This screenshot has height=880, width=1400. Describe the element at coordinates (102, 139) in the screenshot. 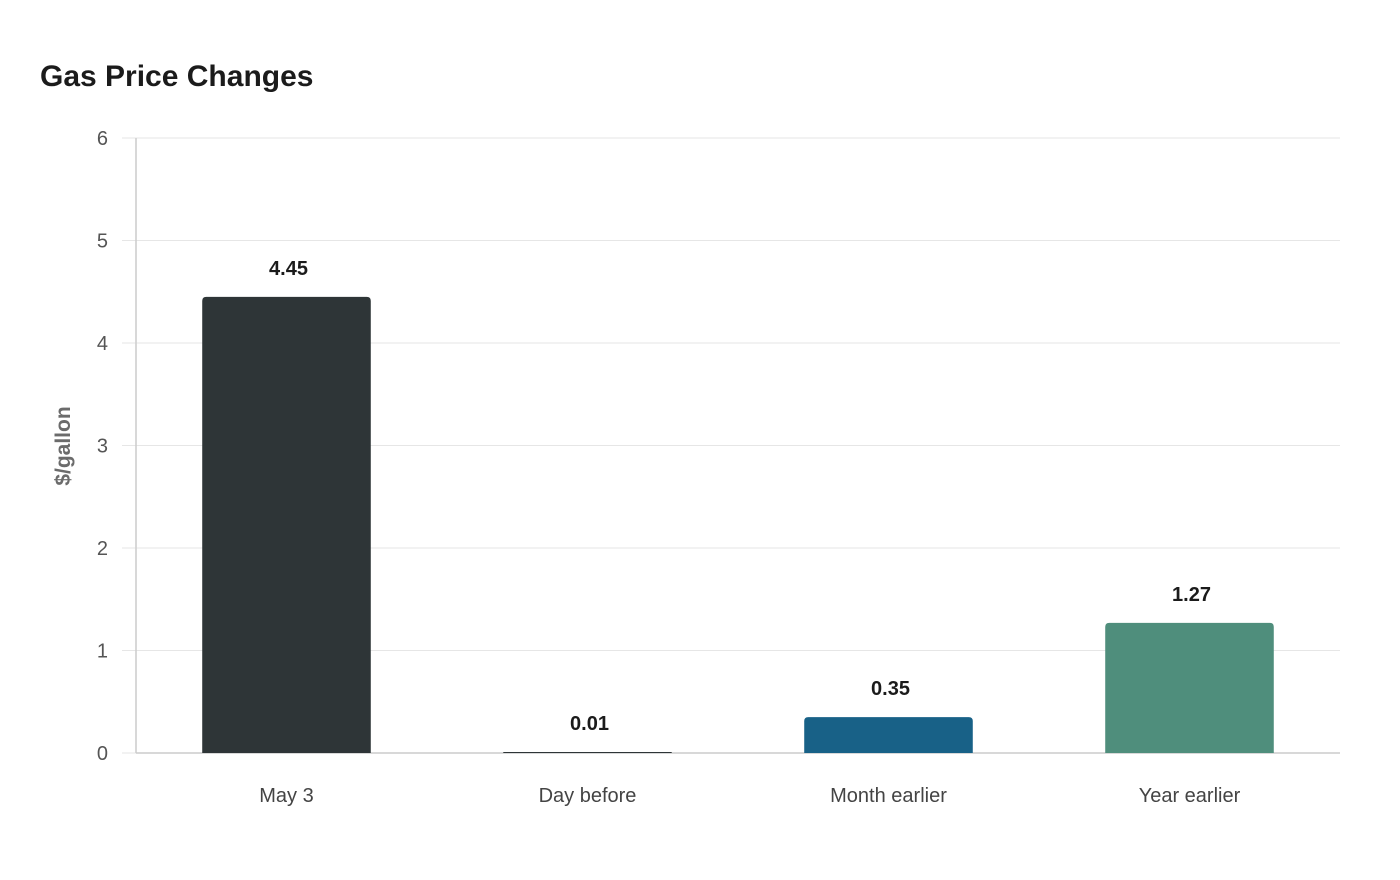

I see `y-tick-label: 6` at that location.